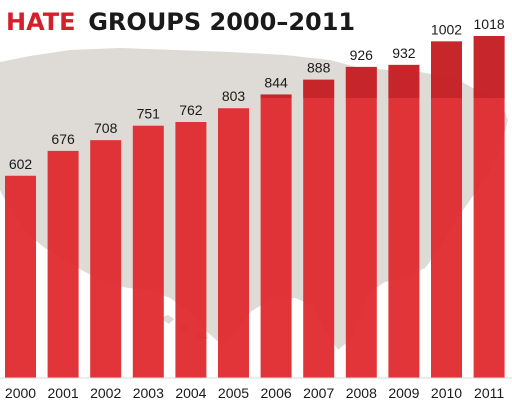 The width and height of the screenshot is (512, 407). I want to click on value-label-2010: 1002, so click(446, 29).